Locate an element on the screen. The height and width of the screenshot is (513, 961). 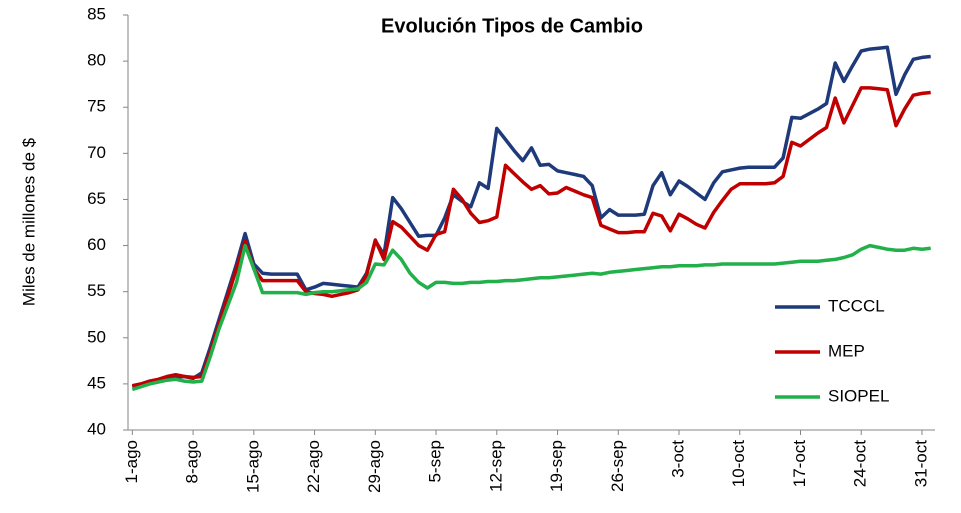
x-tick-label: 26-sep is located at coordinates (617, 466).